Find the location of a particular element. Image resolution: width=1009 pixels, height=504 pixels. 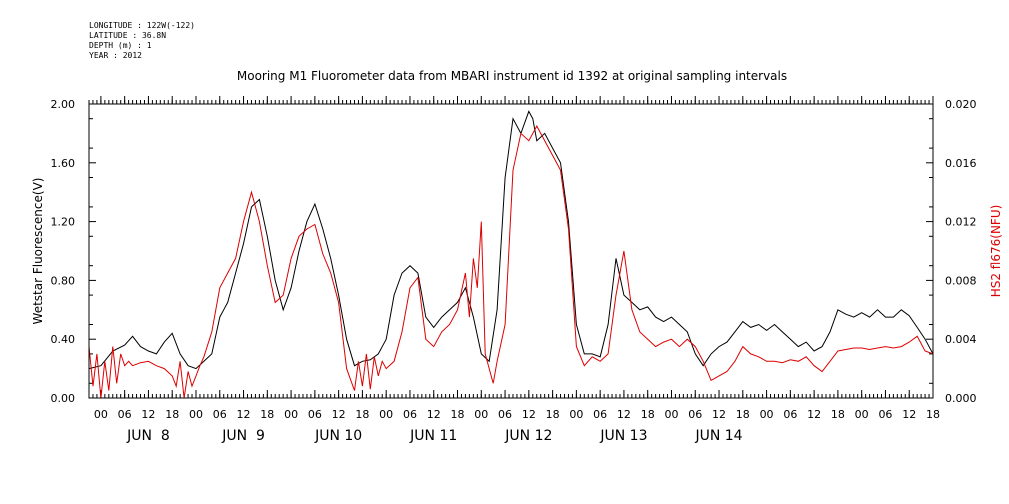

x-day-label: JUN 8 is located at coordinates (148, 436).